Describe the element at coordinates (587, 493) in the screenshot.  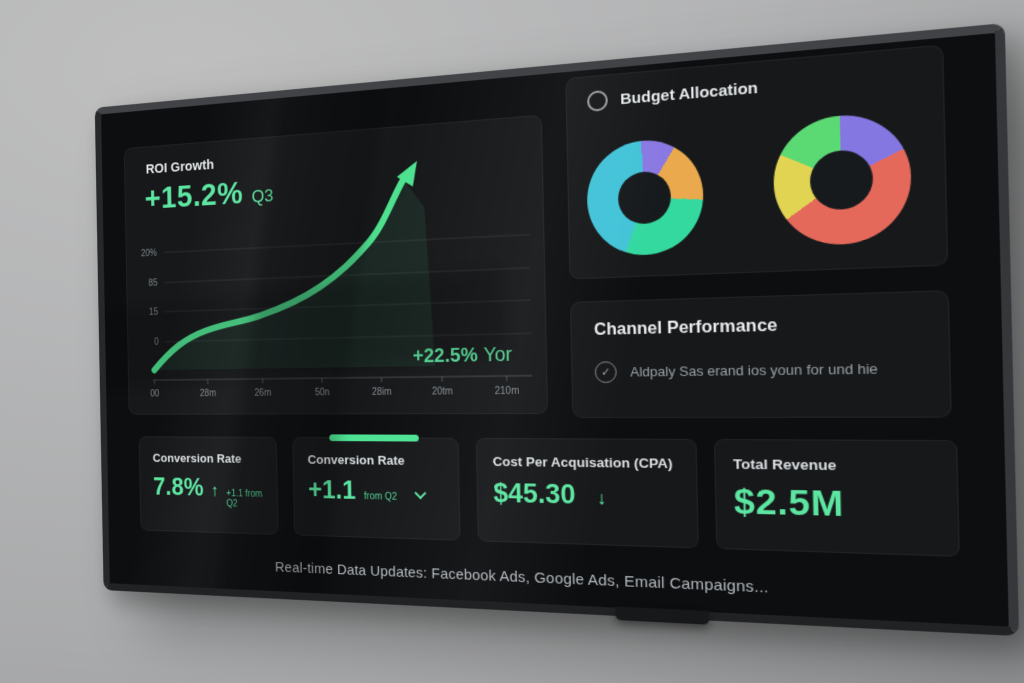
I see `kpi-card-cpa: Cost Per Acquisation (CPA) $45.30 ↓` at that location.